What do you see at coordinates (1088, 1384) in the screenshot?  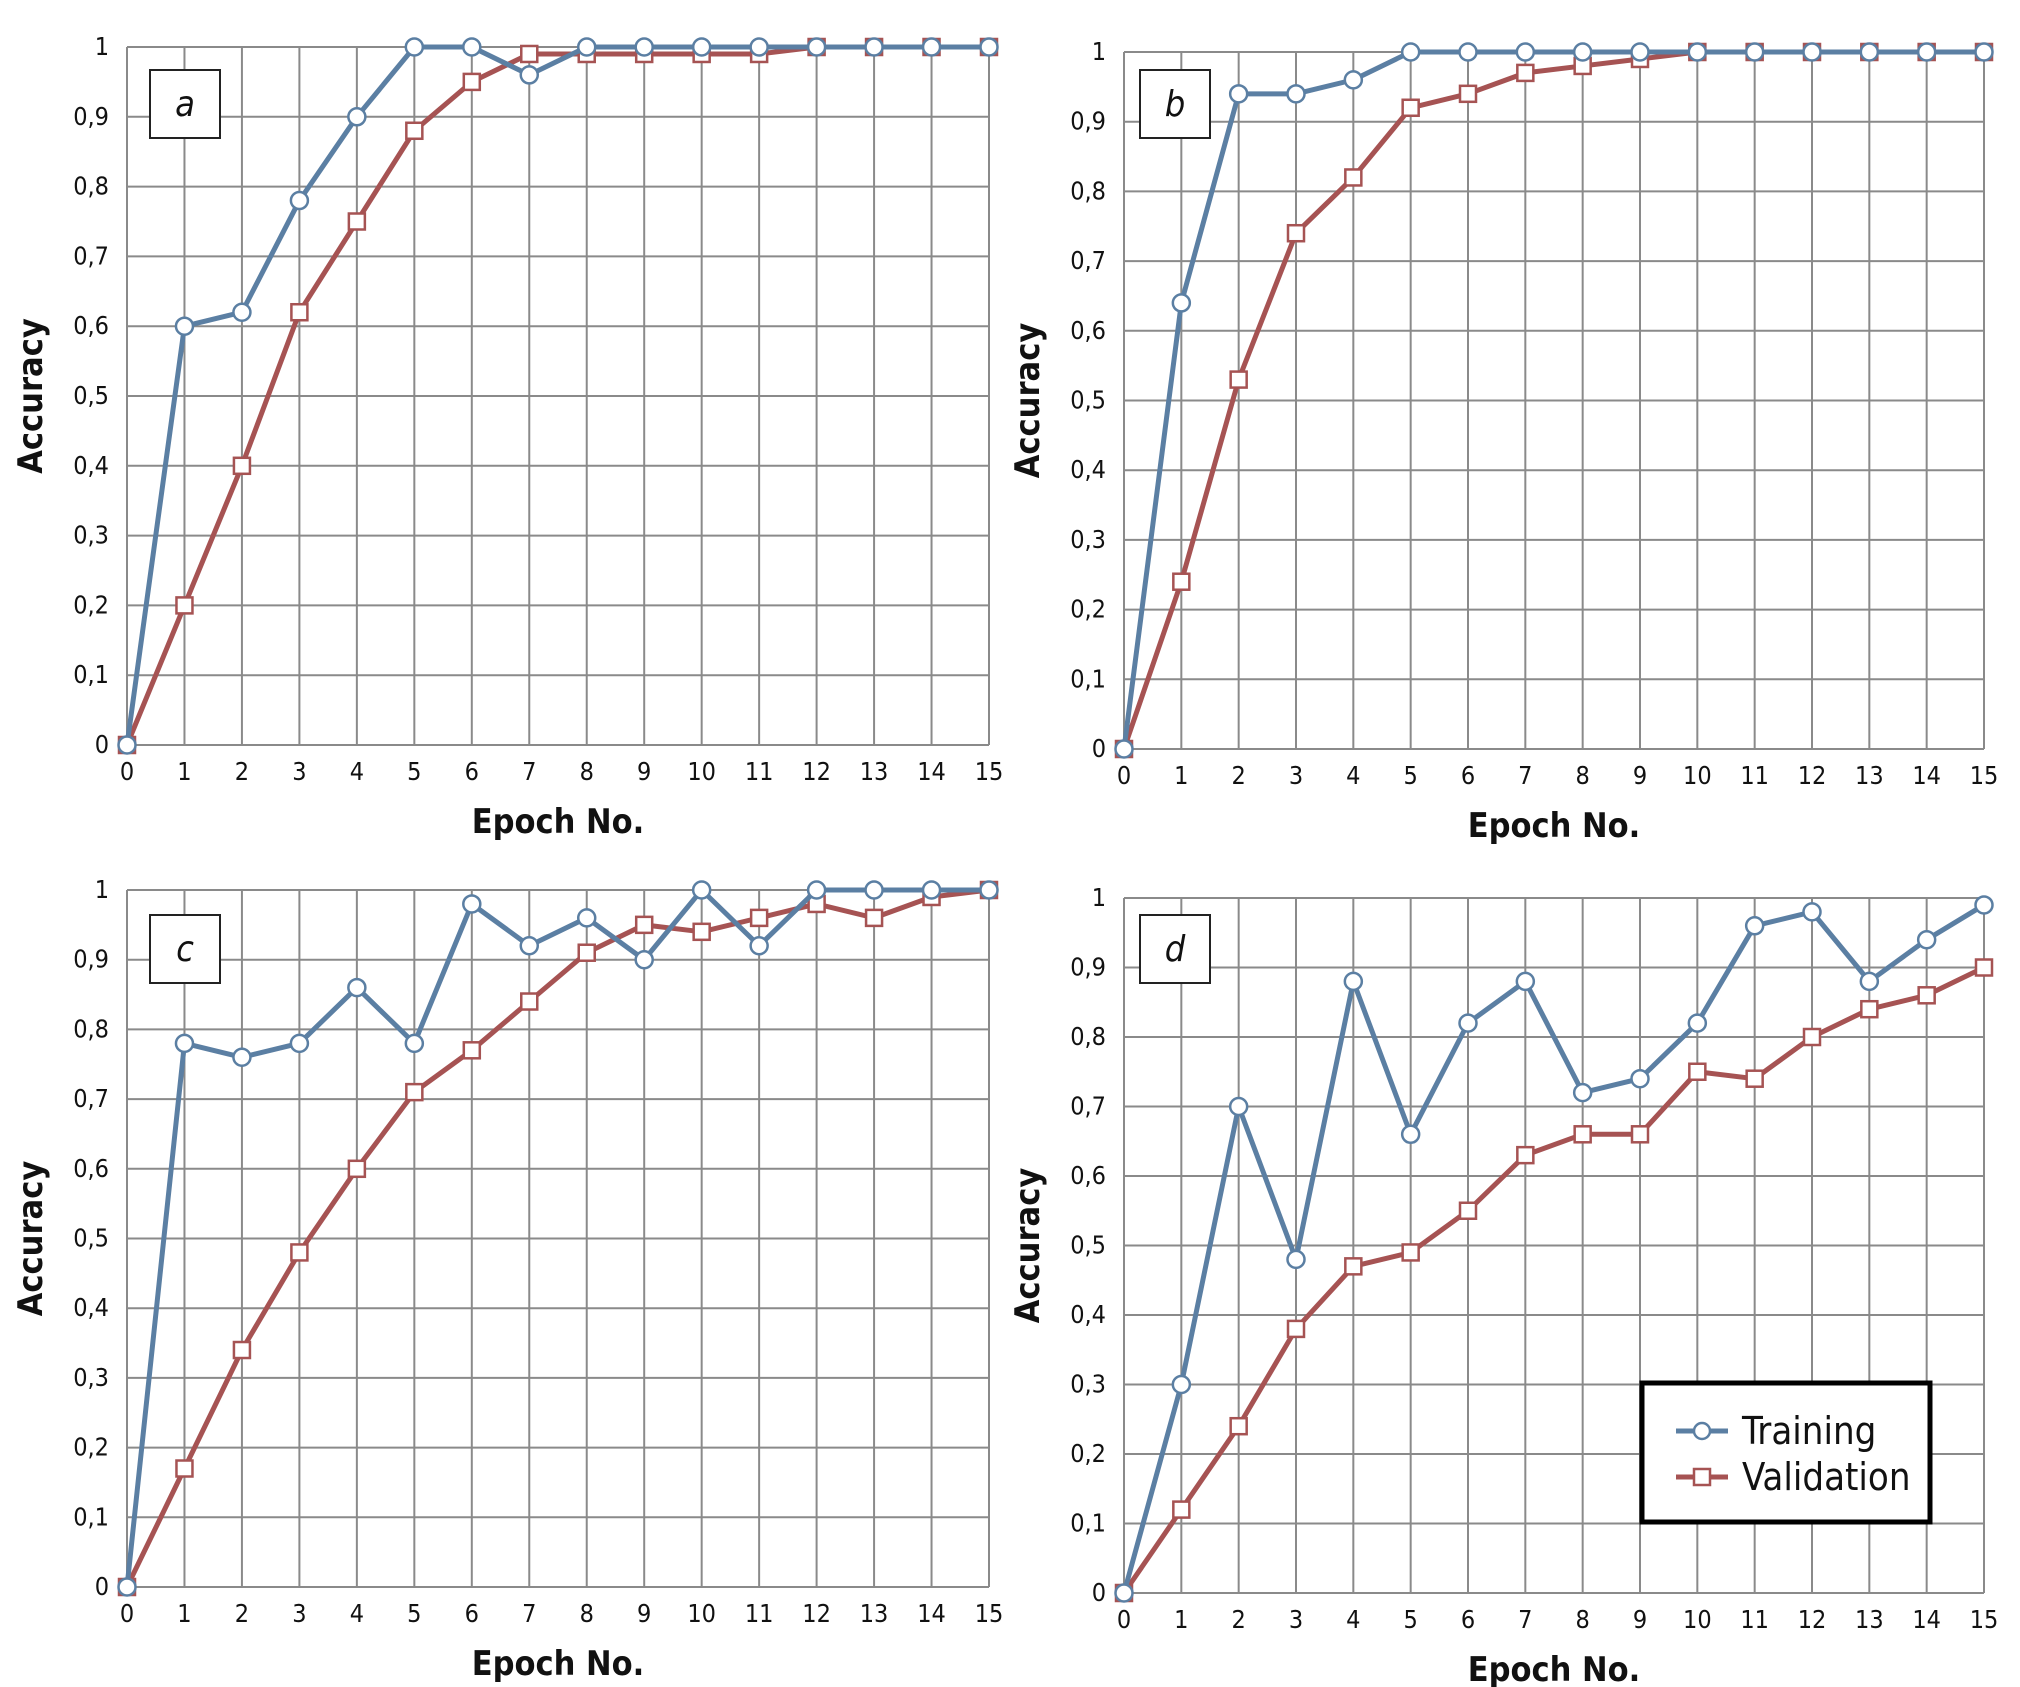 I see `y-tick-label: 0,3` at bounding box center [1088, 1384].